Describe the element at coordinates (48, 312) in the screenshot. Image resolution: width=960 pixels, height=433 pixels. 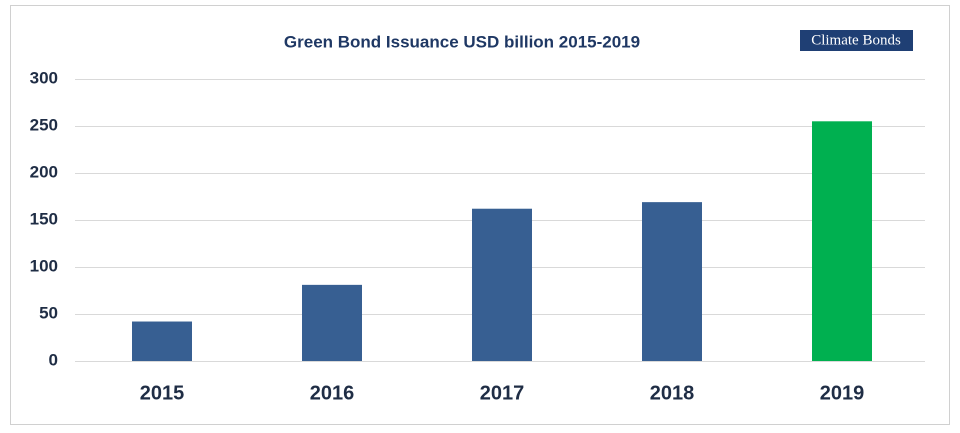
I see `y-tick-label: 50` at that location.